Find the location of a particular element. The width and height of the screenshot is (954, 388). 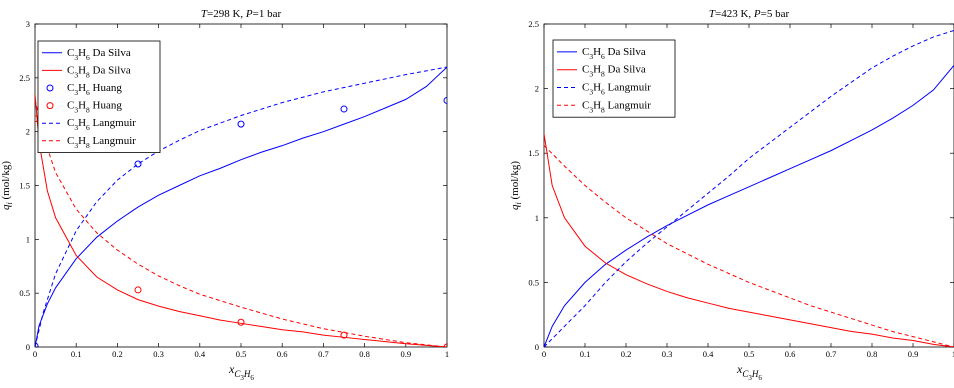

xlabel-x: x is located at coordinates (231, 369).